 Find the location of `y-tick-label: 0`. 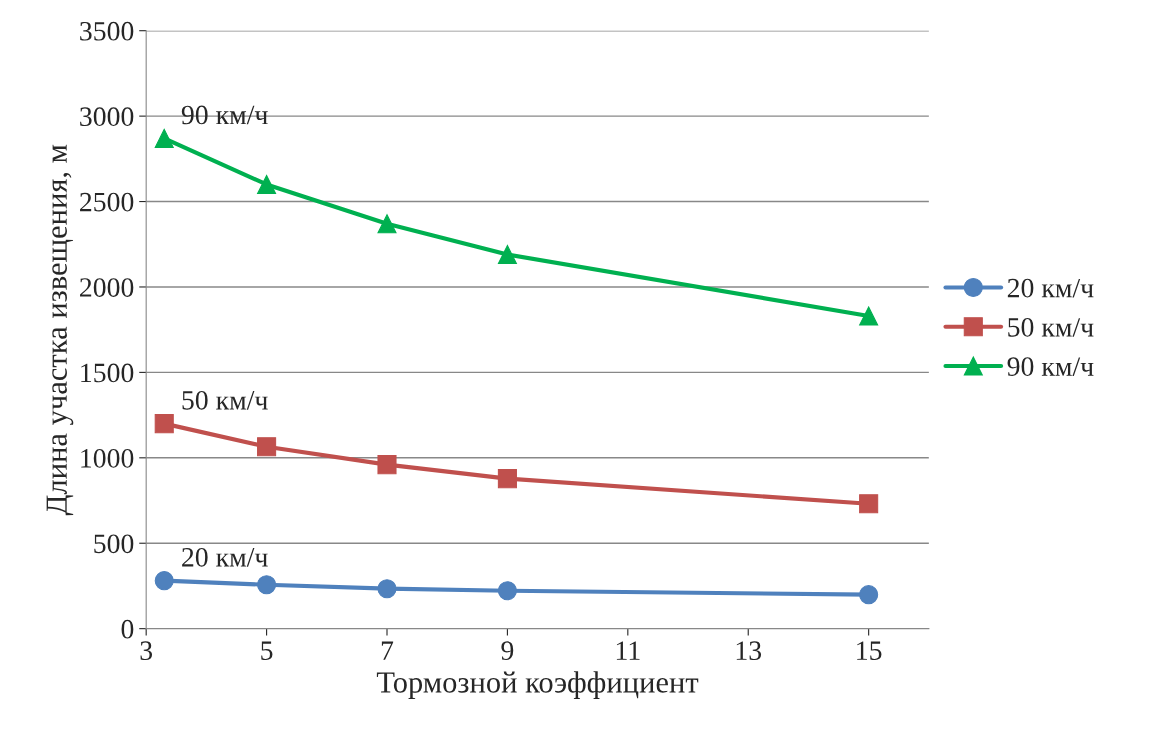

y-tick-label: 0 is located at coordinates (127, 629).